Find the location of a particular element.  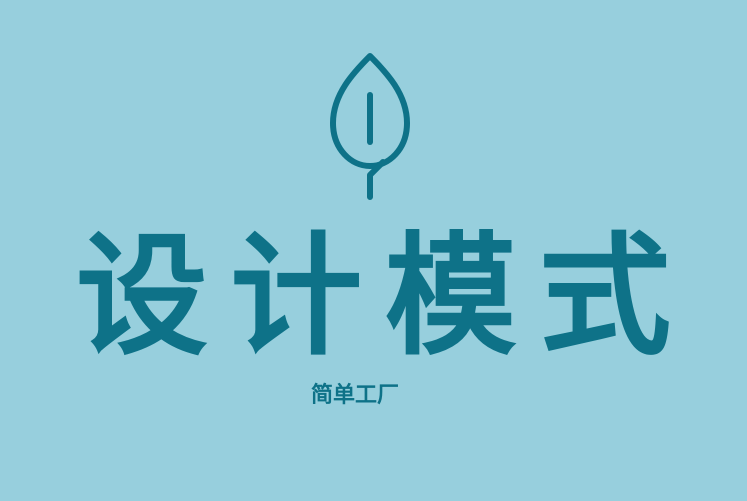

title-char-3: 模 is located at coordinates (450, 297).